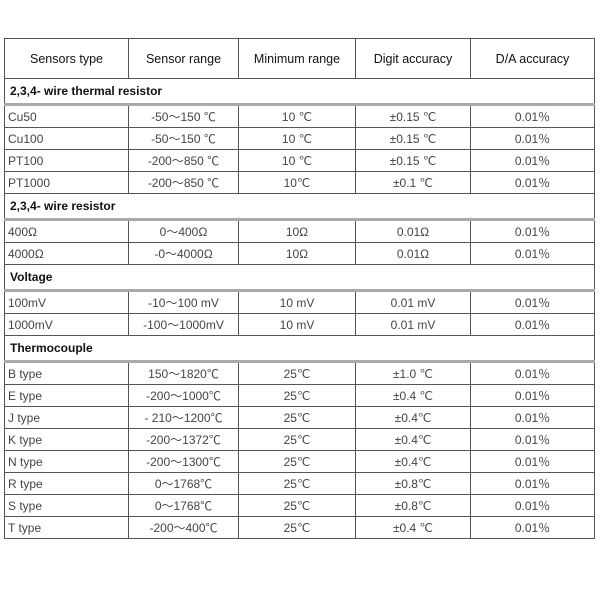 The width and height of the screenshot is (600, 600). I want to click on cell-sensor-type: PT100, so click(66, 160).